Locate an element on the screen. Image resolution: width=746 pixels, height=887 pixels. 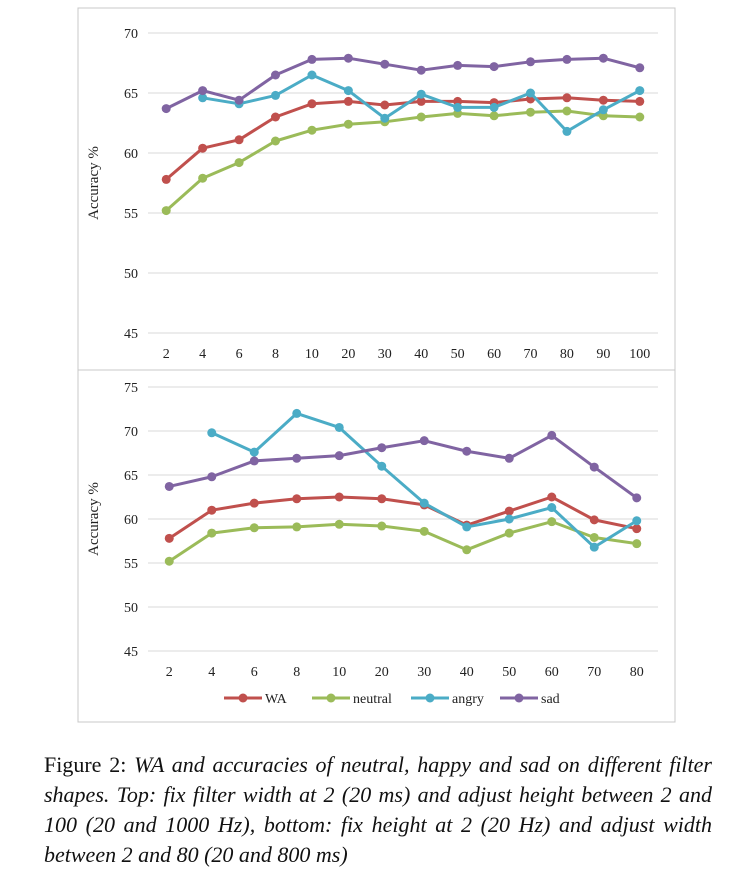
y-tick-label: 75 is located at coordinates (131, 388).